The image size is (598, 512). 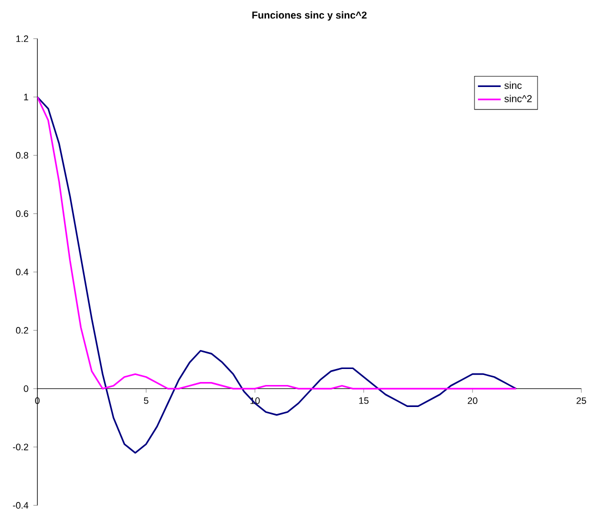 What do you see at coordinates (364, 400) in the screenshot?
I see `x-tick-label: 15` at bounding box center [364, 400].